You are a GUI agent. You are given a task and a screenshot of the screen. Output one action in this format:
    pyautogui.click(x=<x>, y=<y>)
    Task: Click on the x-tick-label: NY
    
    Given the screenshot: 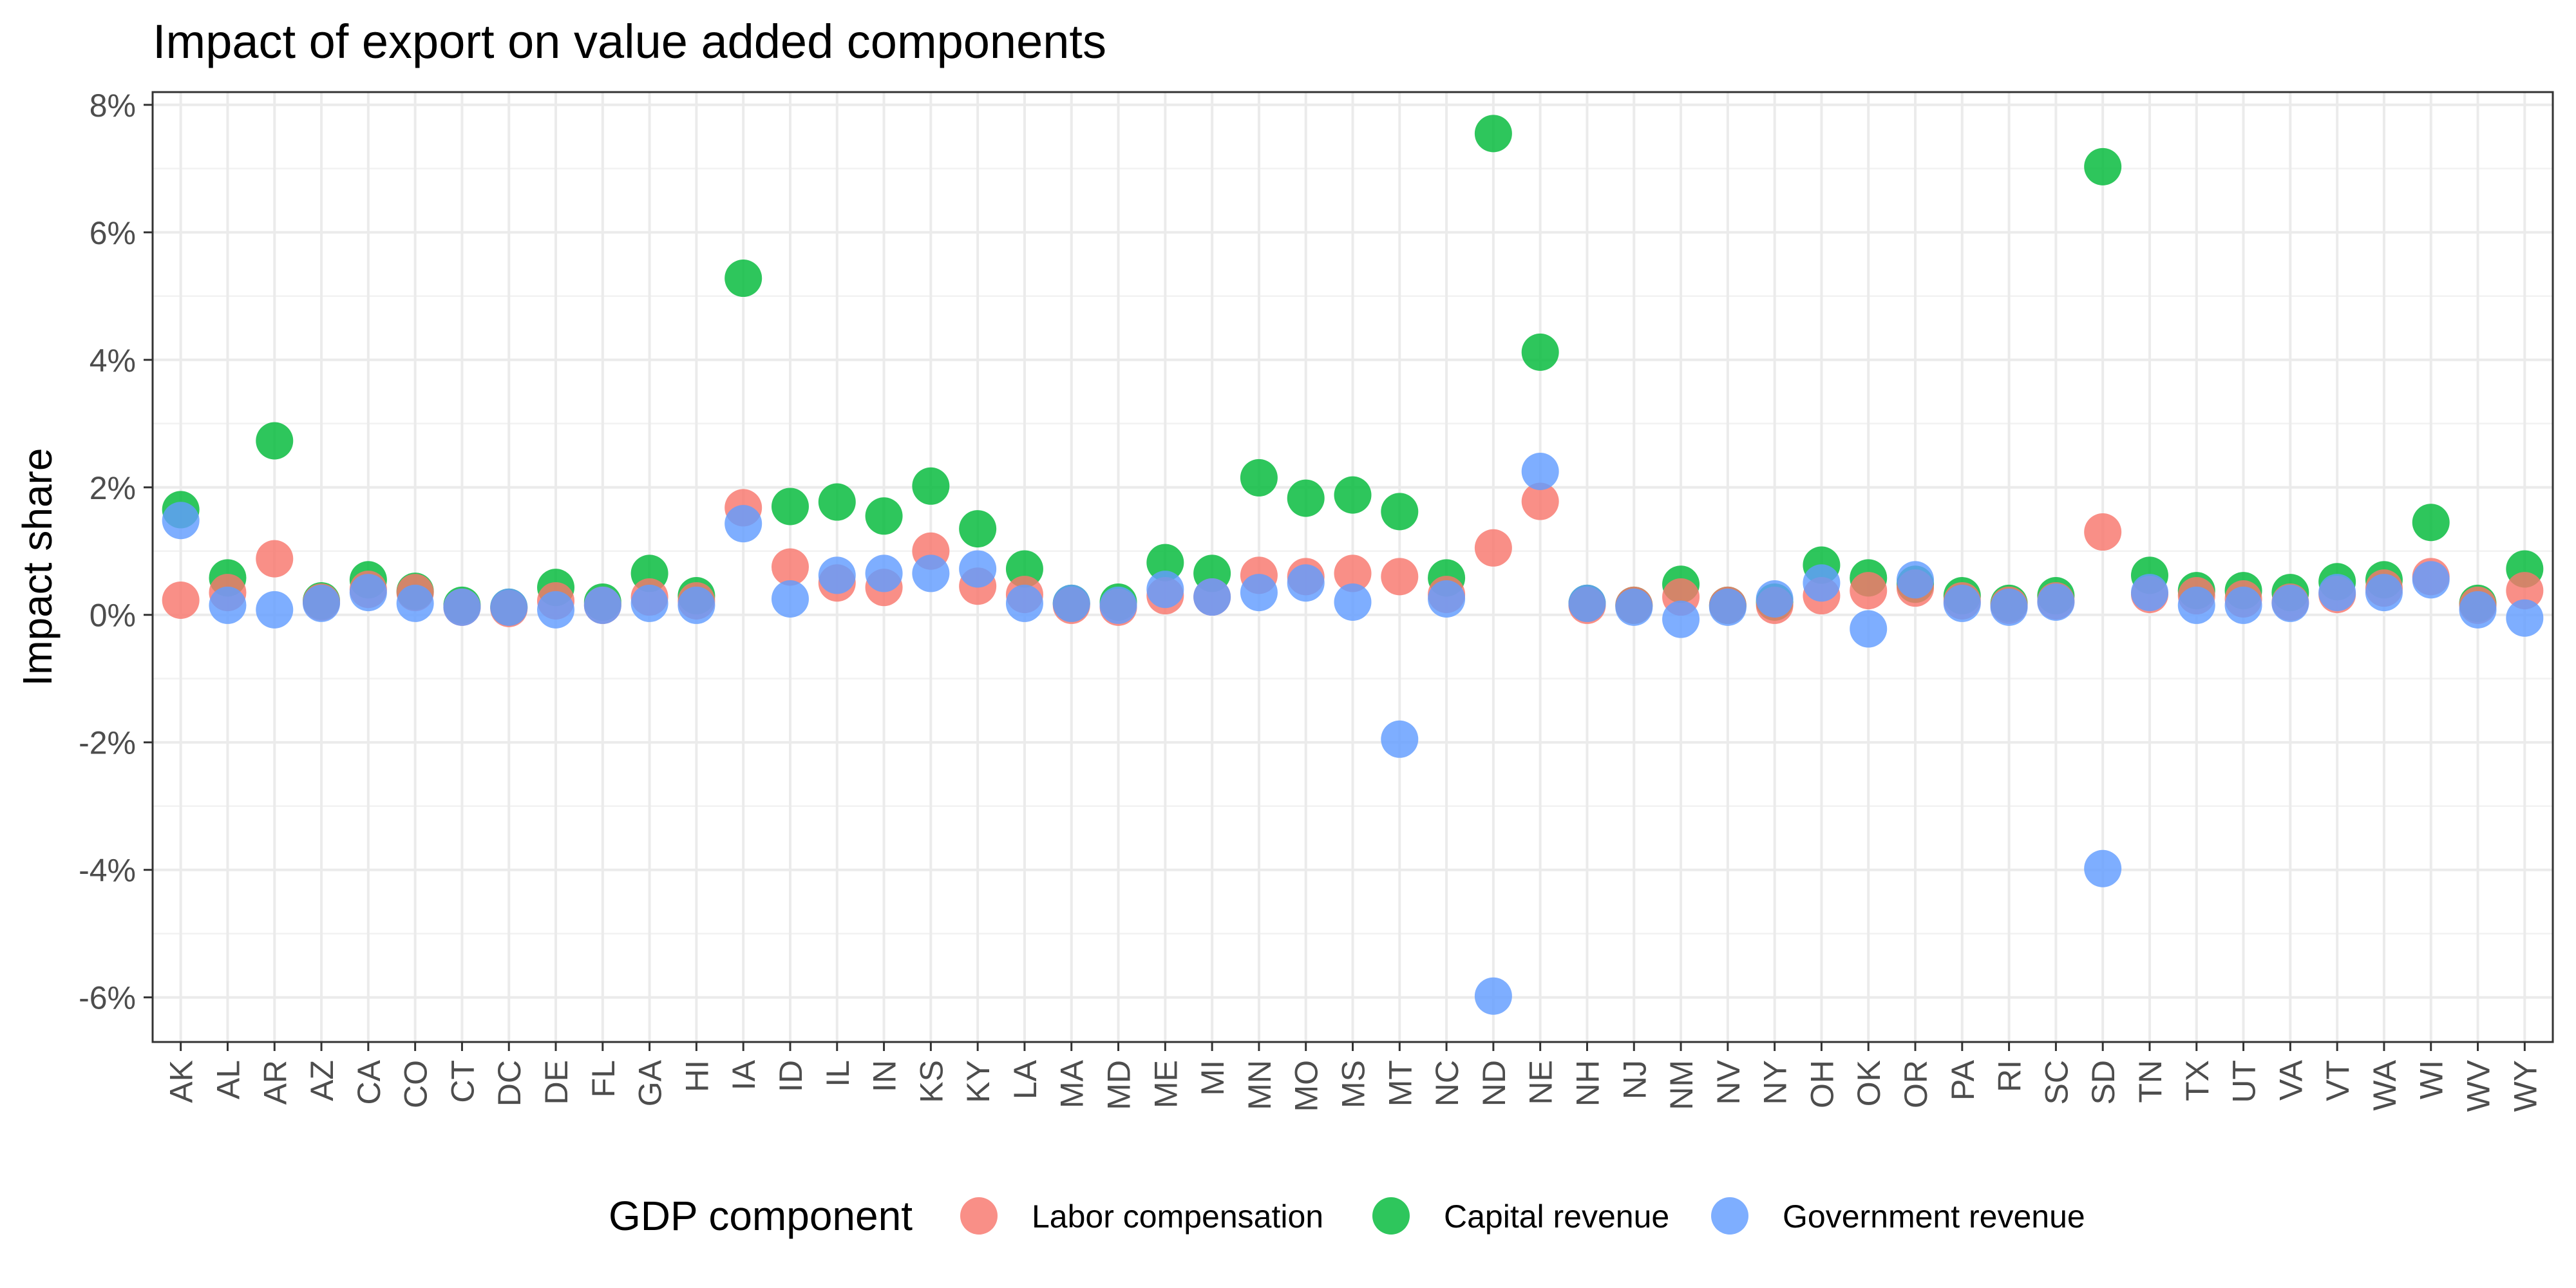 What is the action you would take?
    pyautogui.click(x=1775, y=1082)
    